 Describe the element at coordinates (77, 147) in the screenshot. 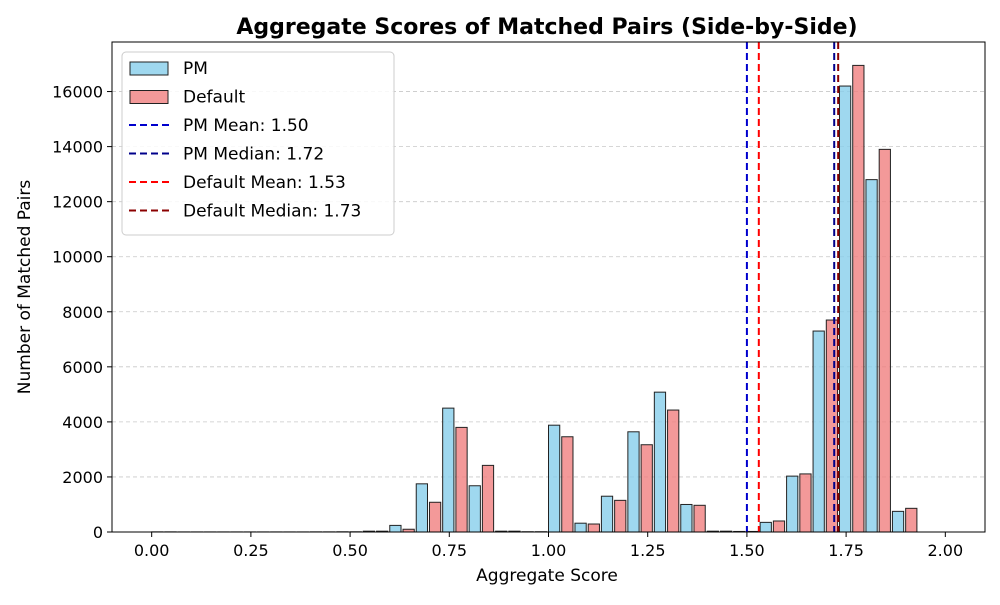

I see `y-tick-label: 14000` at that location.